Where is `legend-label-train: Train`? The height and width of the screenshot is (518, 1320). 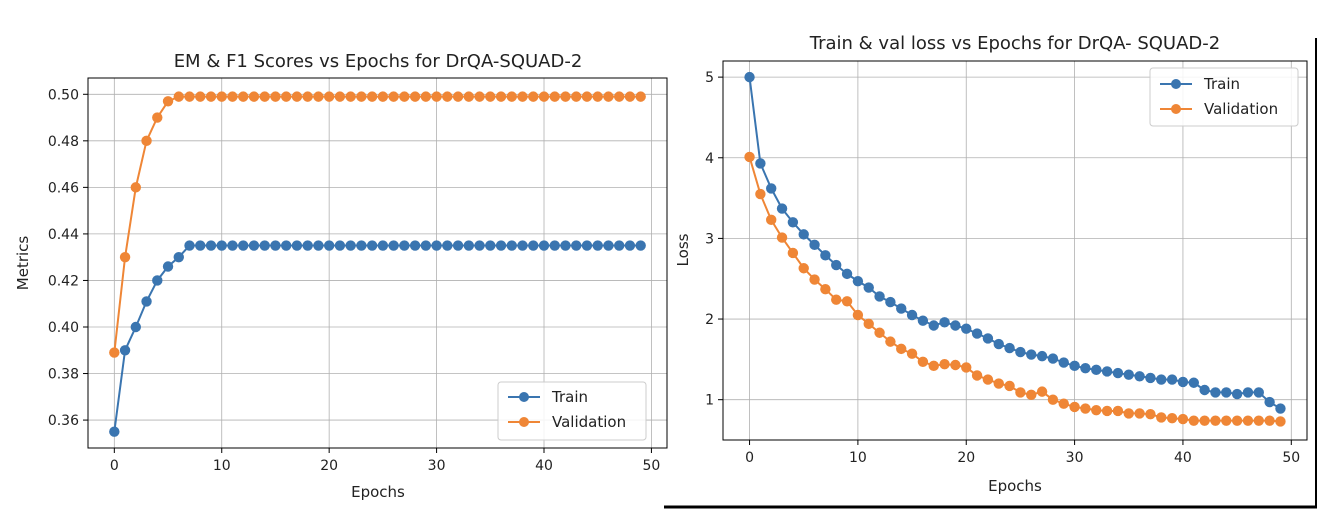
legend-label-train: Train is located at coordinates (1221, 84).